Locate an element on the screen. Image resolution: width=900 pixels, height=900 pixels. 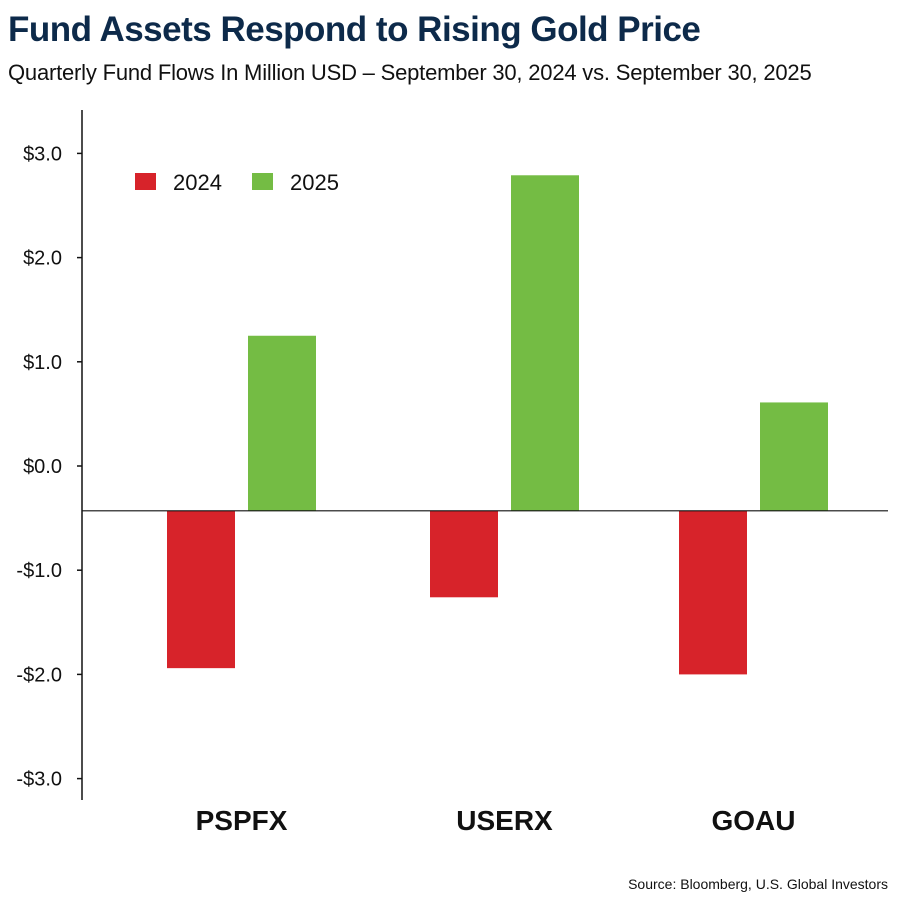
bar-goau-2024 is located at coordinates (713, 592).